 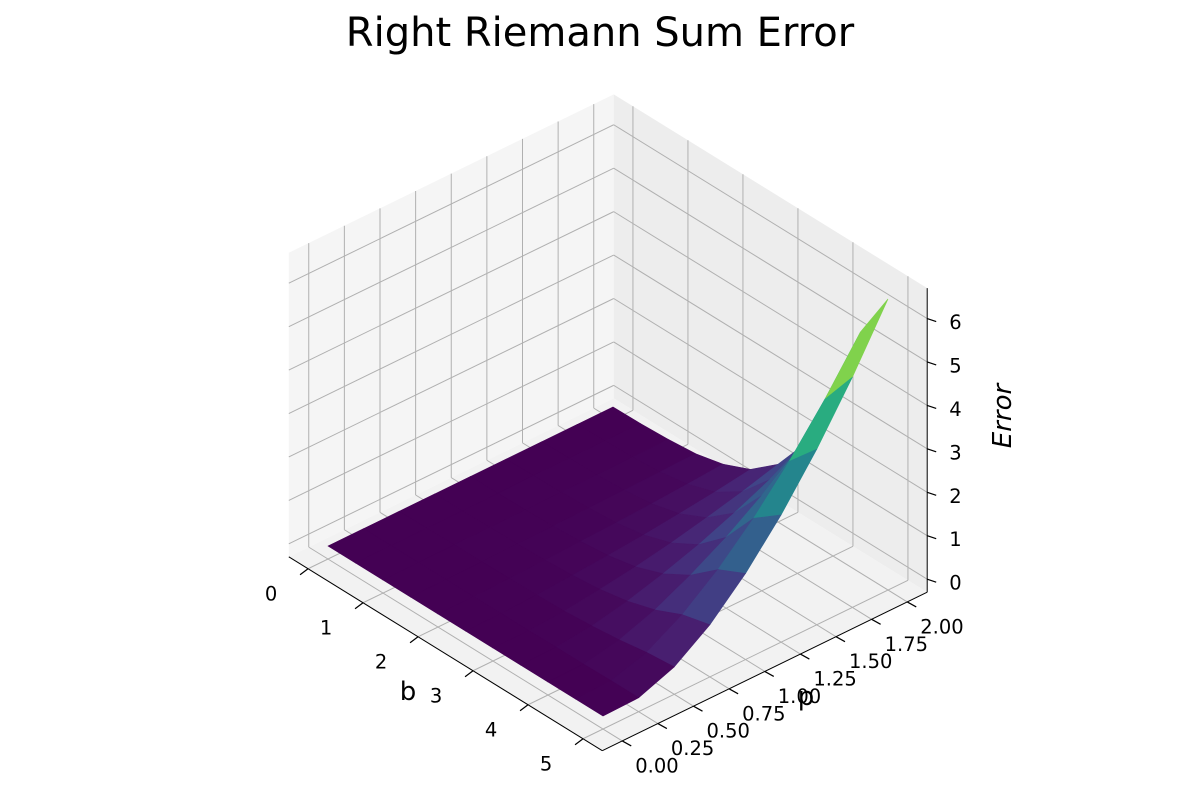 What do you see at coordinates (436, 695) in the screenshot?
I see `x-tick-label: 3` at bounding box center [436, 695].